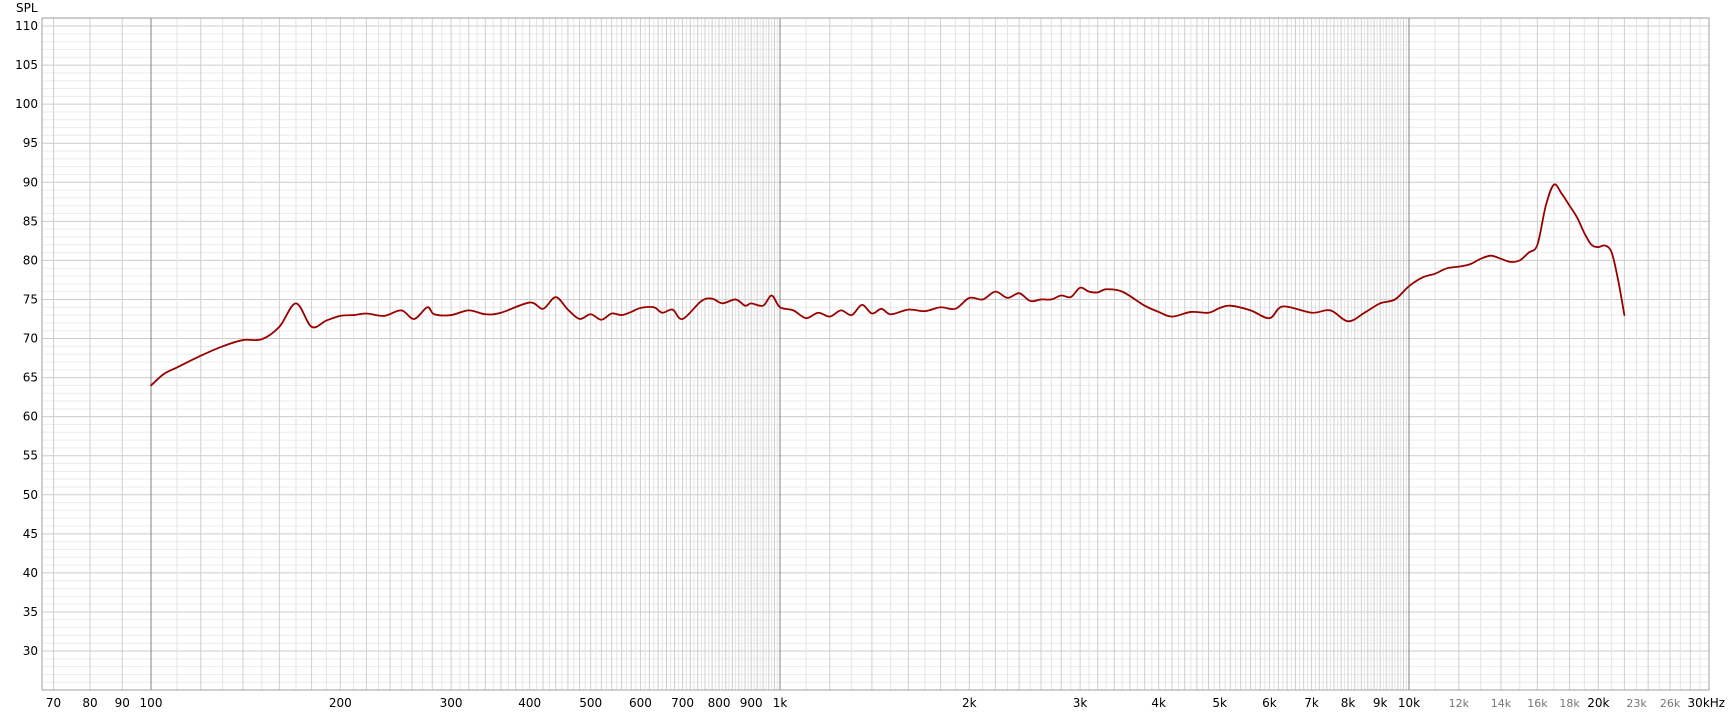 This screenshot has width=1732, height=715. What do you see at coordinates (30, 143) in the screenshot?
I see `y-tick-label: 95` at bounding box center [30, 143].